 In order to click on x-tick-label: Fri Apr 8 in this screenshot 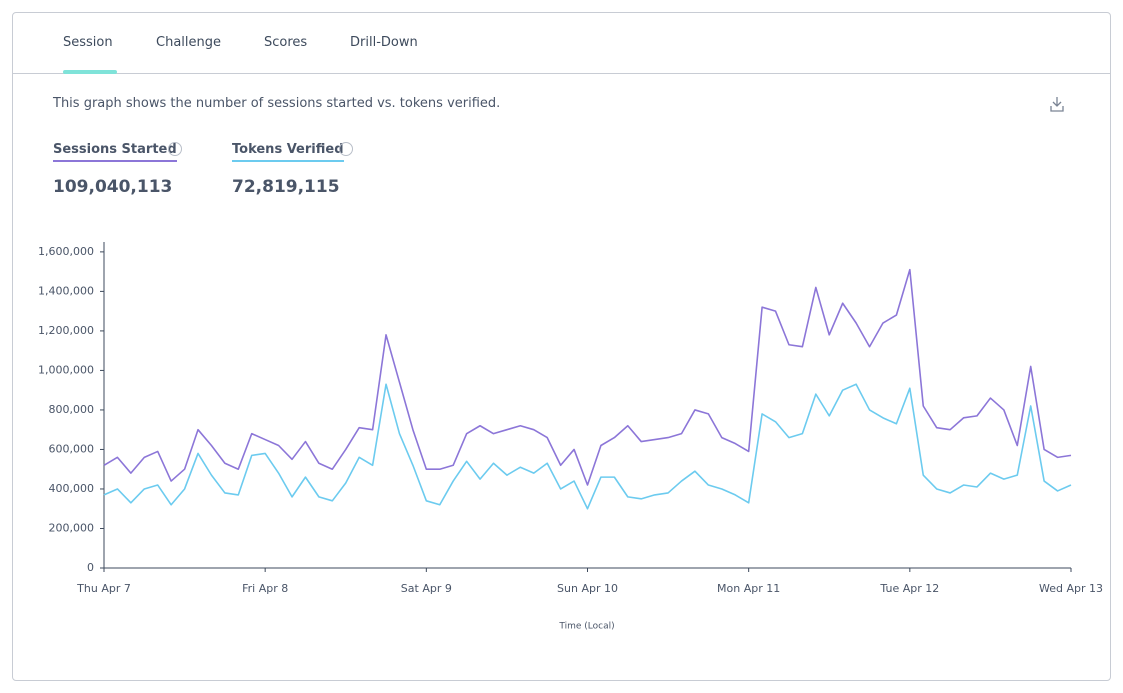, I will do `click(265, 588)`.